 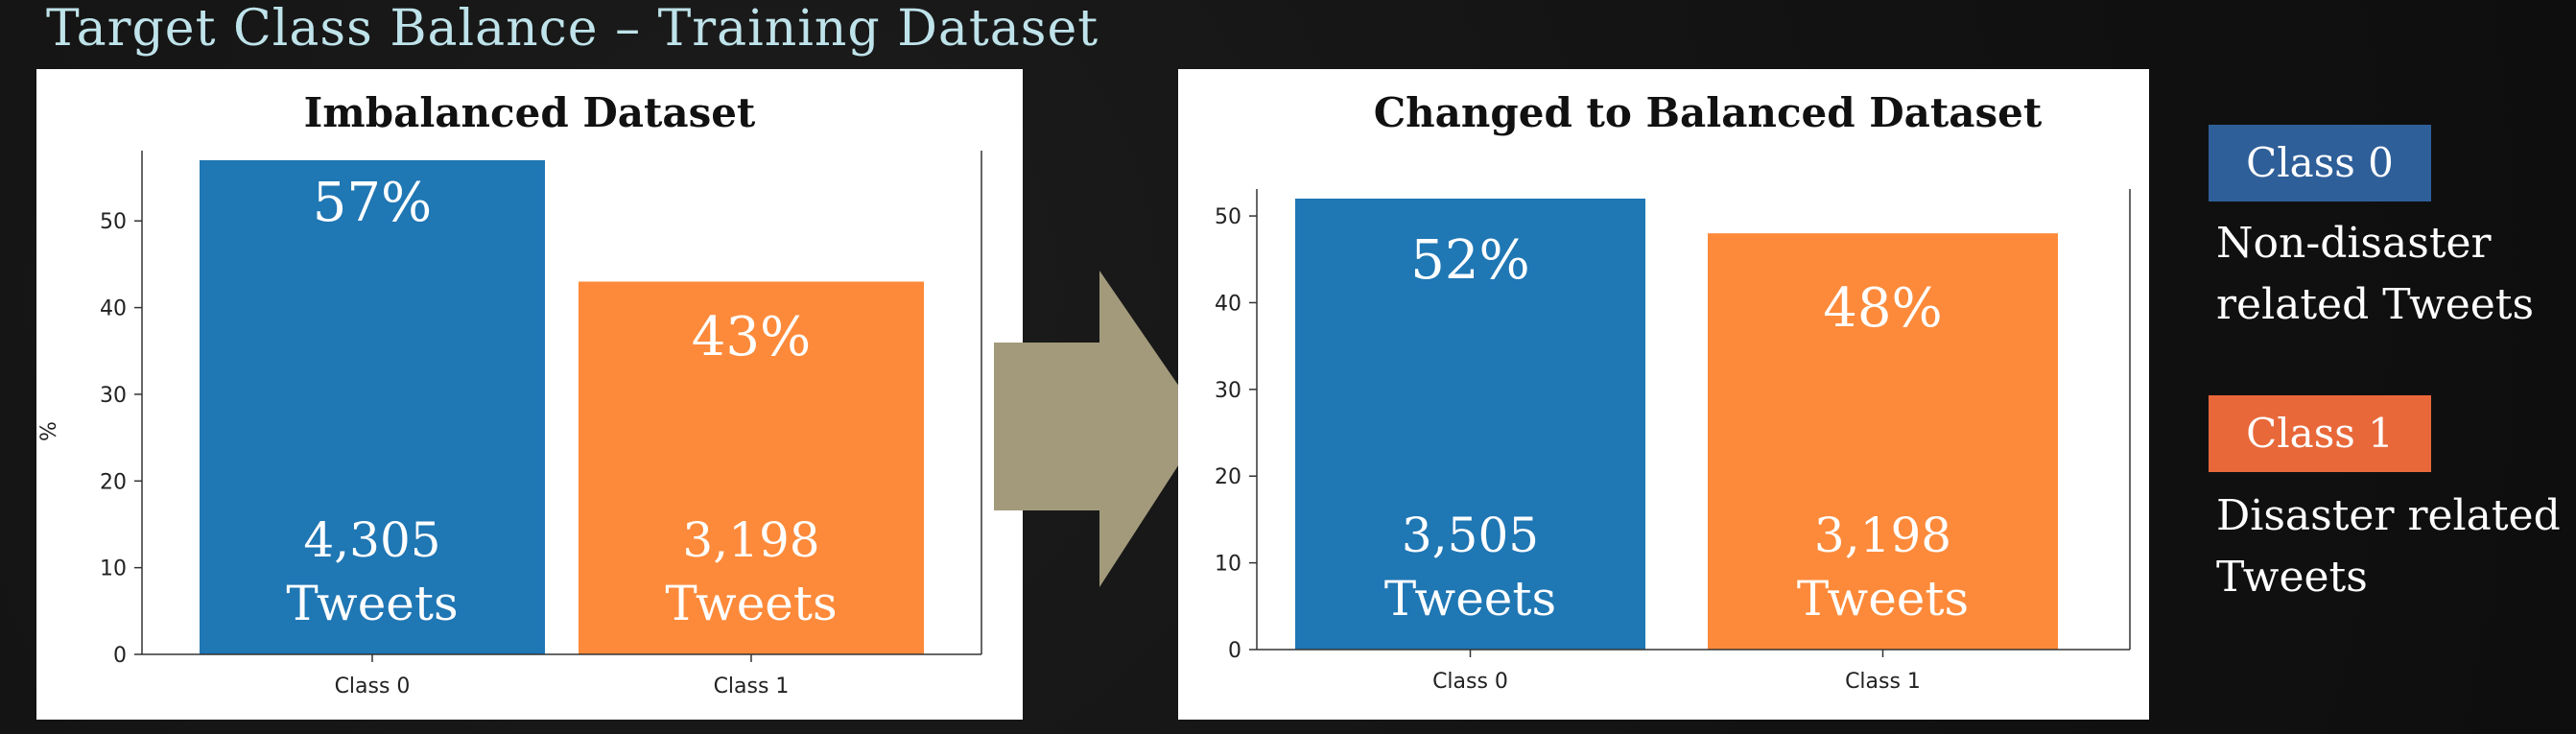 What do you see at coordinates (752, 337) in the screenshot?
I see `bar-percent-label: 43%` at bounding box center [752, 337].